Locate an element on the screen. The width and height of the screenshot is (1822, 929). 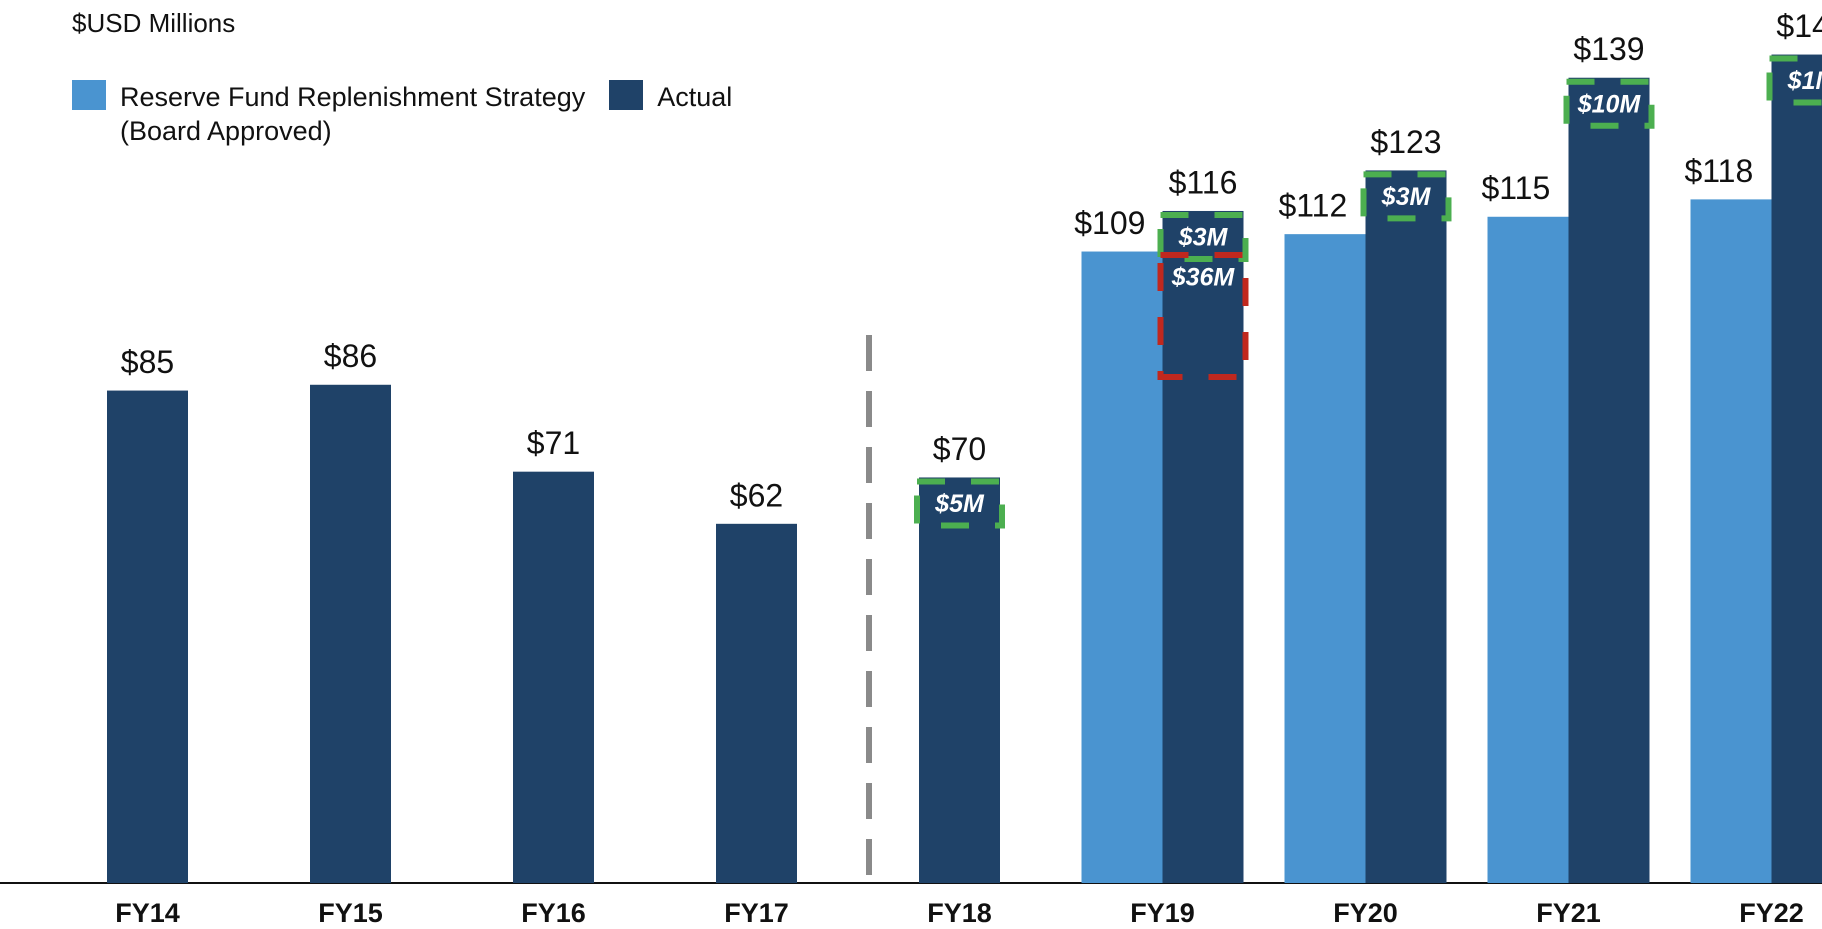
x-tick-label: FY18 is located at coordinates (959, 913).